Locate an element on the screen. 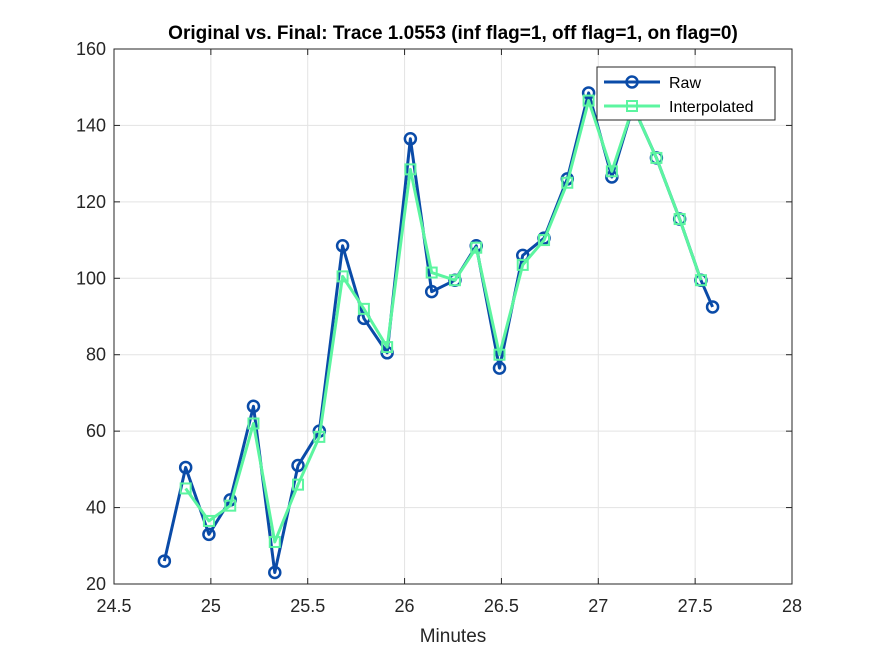  y-tick-label: 140 is located at coordinates (91, 125).